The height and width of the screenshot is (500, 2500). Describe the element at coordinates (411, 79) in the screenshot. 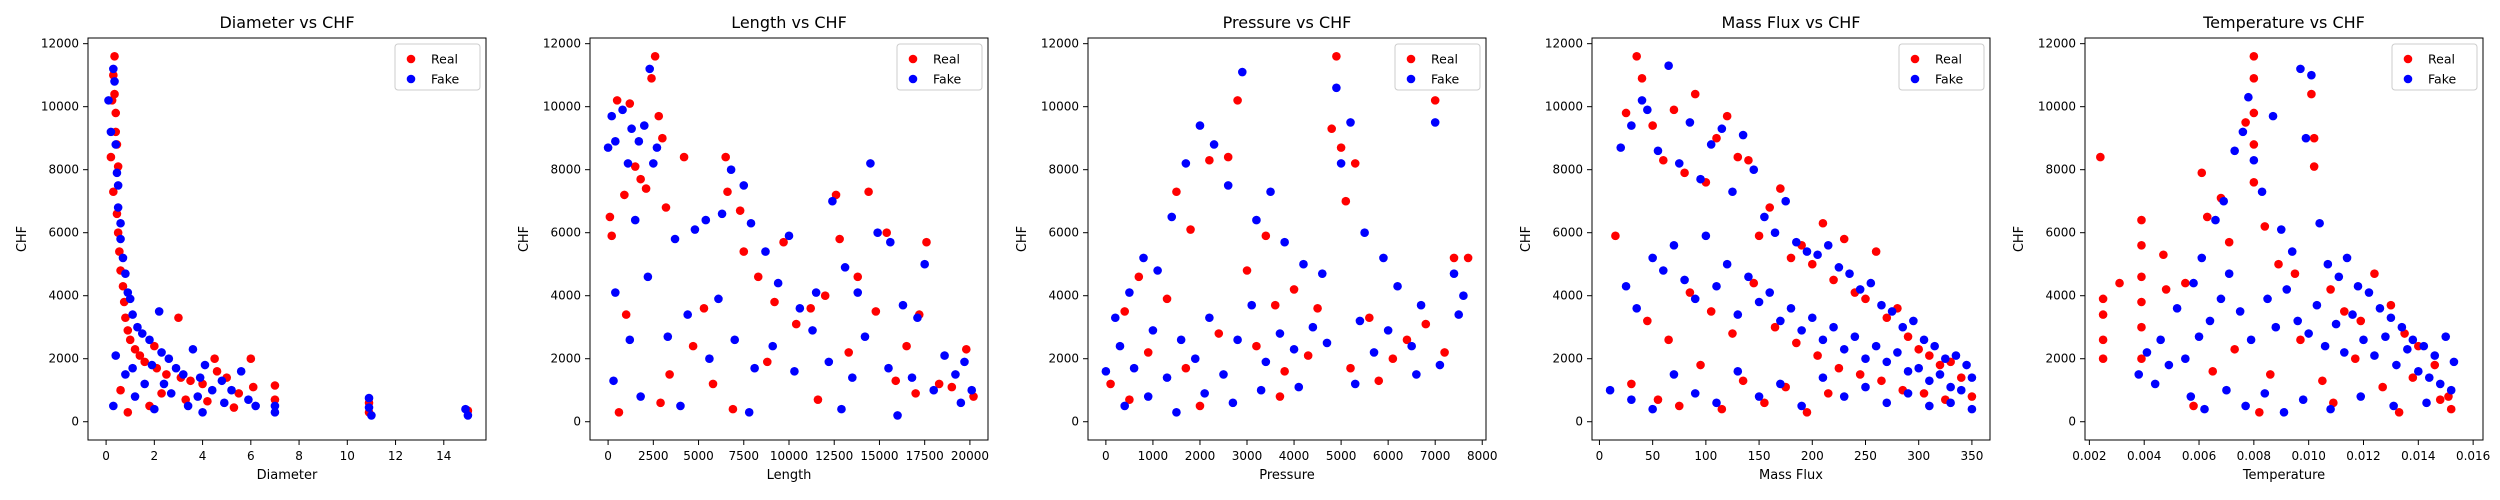

I see `legend-marker-fake` at that location.